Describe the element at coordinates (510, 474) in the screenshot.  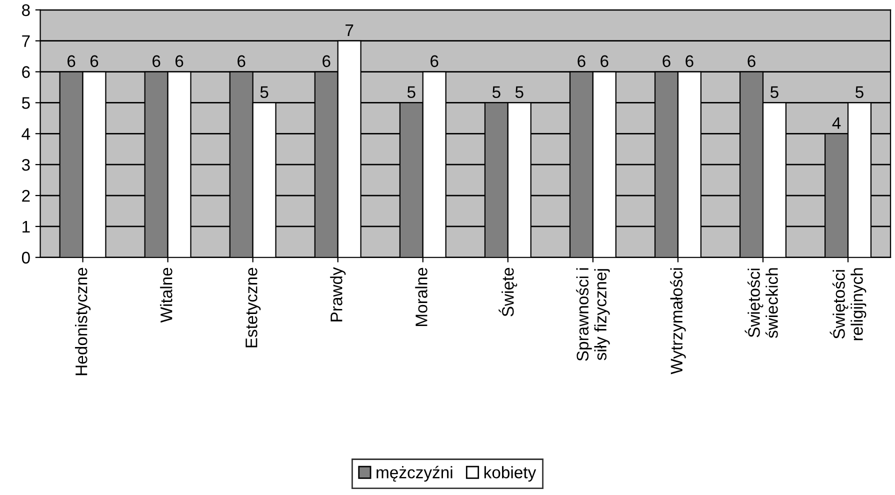
I see `legend-label: kobiety` at that location.